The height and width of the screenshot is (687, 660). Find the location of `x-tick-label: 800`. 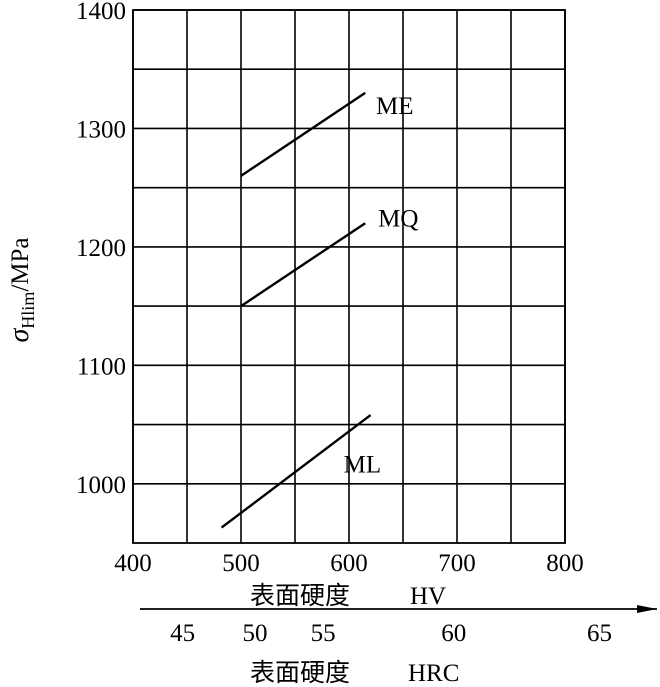

x-tick-label: 800 is located at coordinates (565, 563).